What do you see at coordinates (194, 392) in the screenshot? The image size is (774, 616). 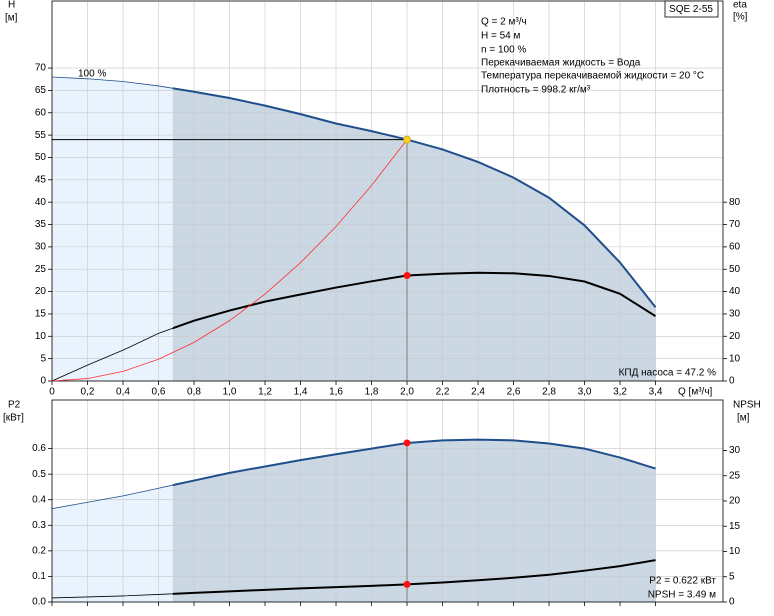 I see `x-tick-label: 0,8` at bounding box center [194, 392].